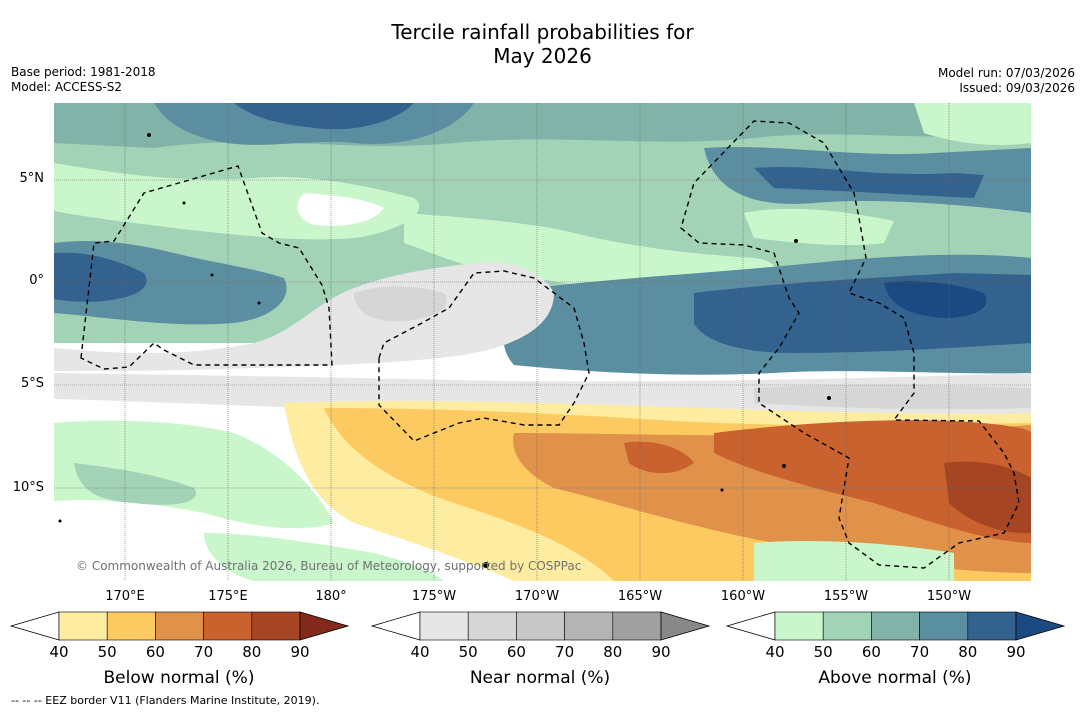  I want to click on lon-label-170w: 170°W, so click(537, 596).